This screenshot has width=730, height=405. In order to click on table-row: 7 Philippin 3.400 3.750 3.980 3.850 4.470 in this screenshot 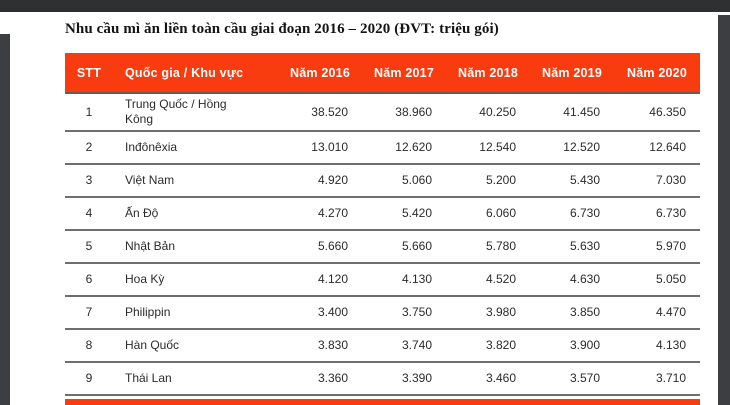, I will do `click(382, 312)`.